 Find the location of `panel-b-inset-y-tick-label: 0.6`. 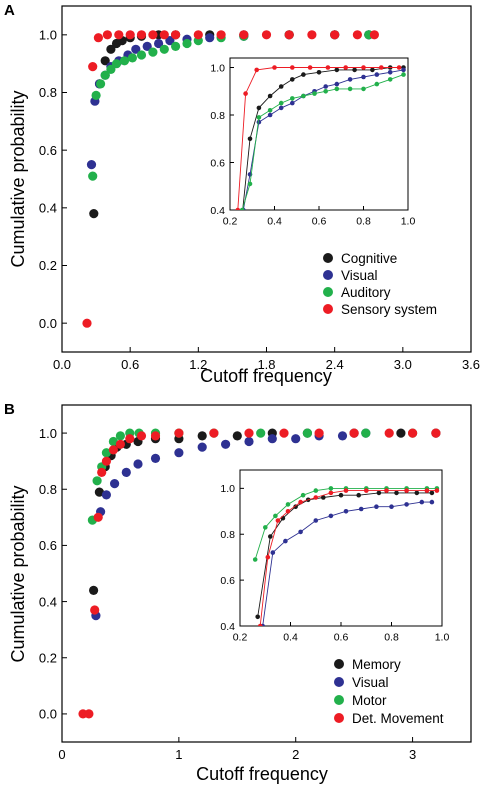

panel-b-inset-y-tick-label: 0.6 is located at coordinates (227, 581).